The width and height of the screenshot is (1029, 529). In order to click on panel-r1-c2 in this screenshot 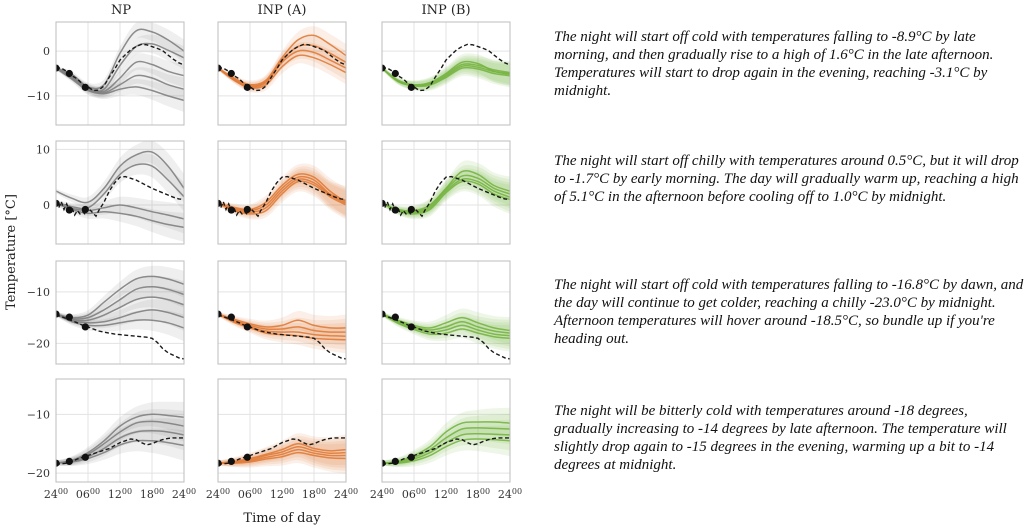, I will do `click(282, 73)`.